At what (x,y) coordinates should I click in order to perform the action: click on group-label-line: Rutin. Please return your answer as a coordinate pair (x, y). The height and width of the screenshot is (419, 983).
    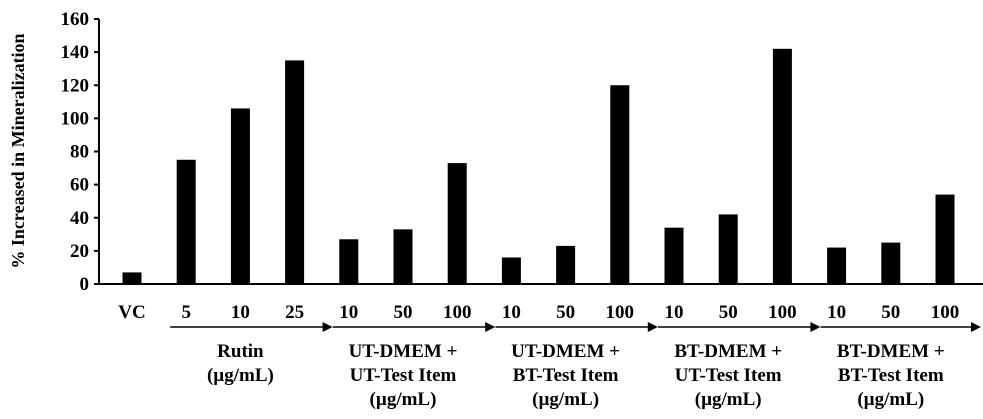
    Looking at the image, I should click on (240, 351).